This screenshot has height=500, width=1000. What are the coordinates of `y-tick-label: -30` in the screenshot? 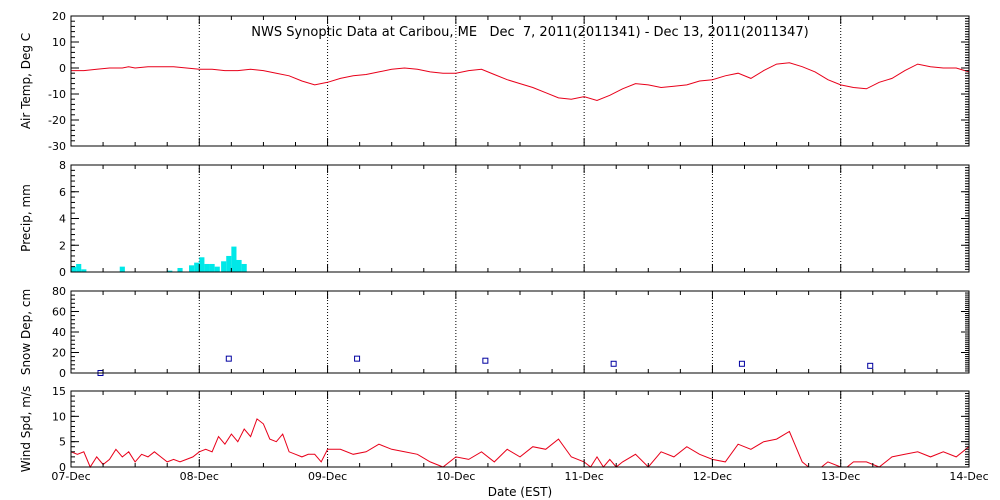 It's located at (57, 146).